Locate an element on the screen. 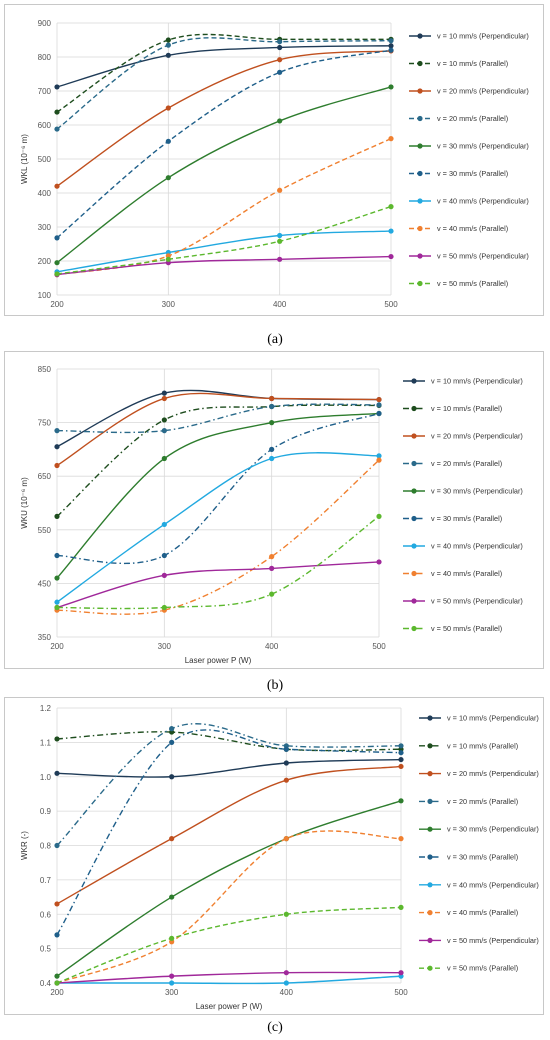  legend-label: v = 10 mm/s (Perpendicular) is located at coordinates (477, 381).